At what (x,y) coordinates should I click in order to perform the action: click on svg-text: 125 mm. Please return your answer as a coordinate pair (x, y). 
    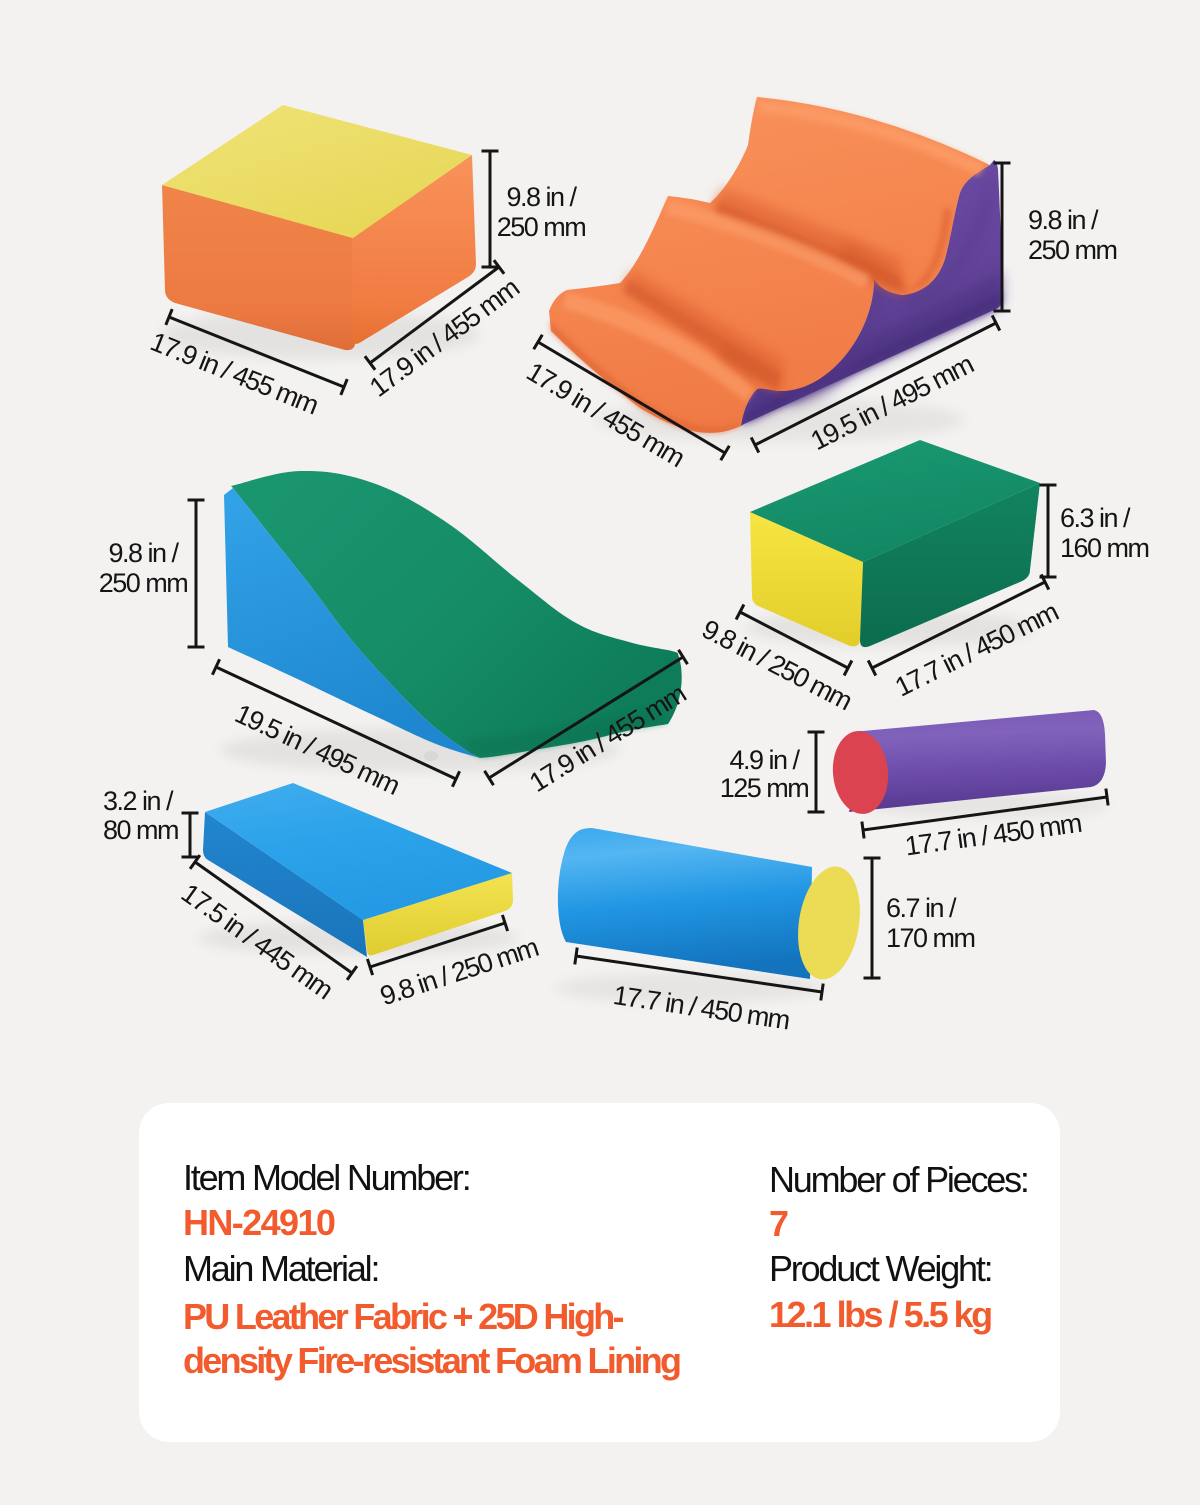
    Looking at the image, I should click on (764, 788).